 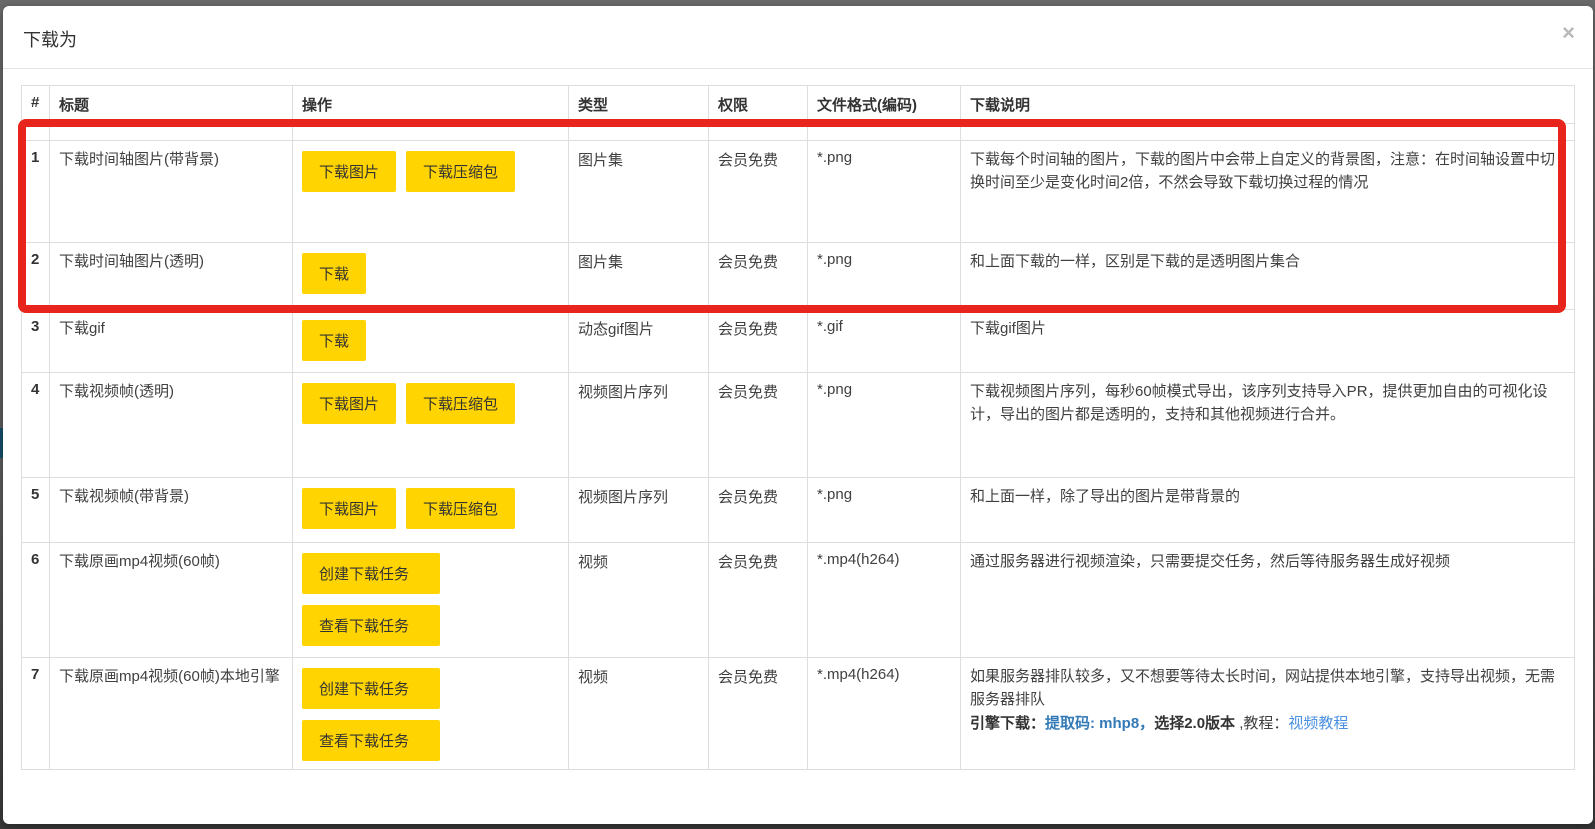 I want to click on backdrop-fragment, so click(x=1, y=443).